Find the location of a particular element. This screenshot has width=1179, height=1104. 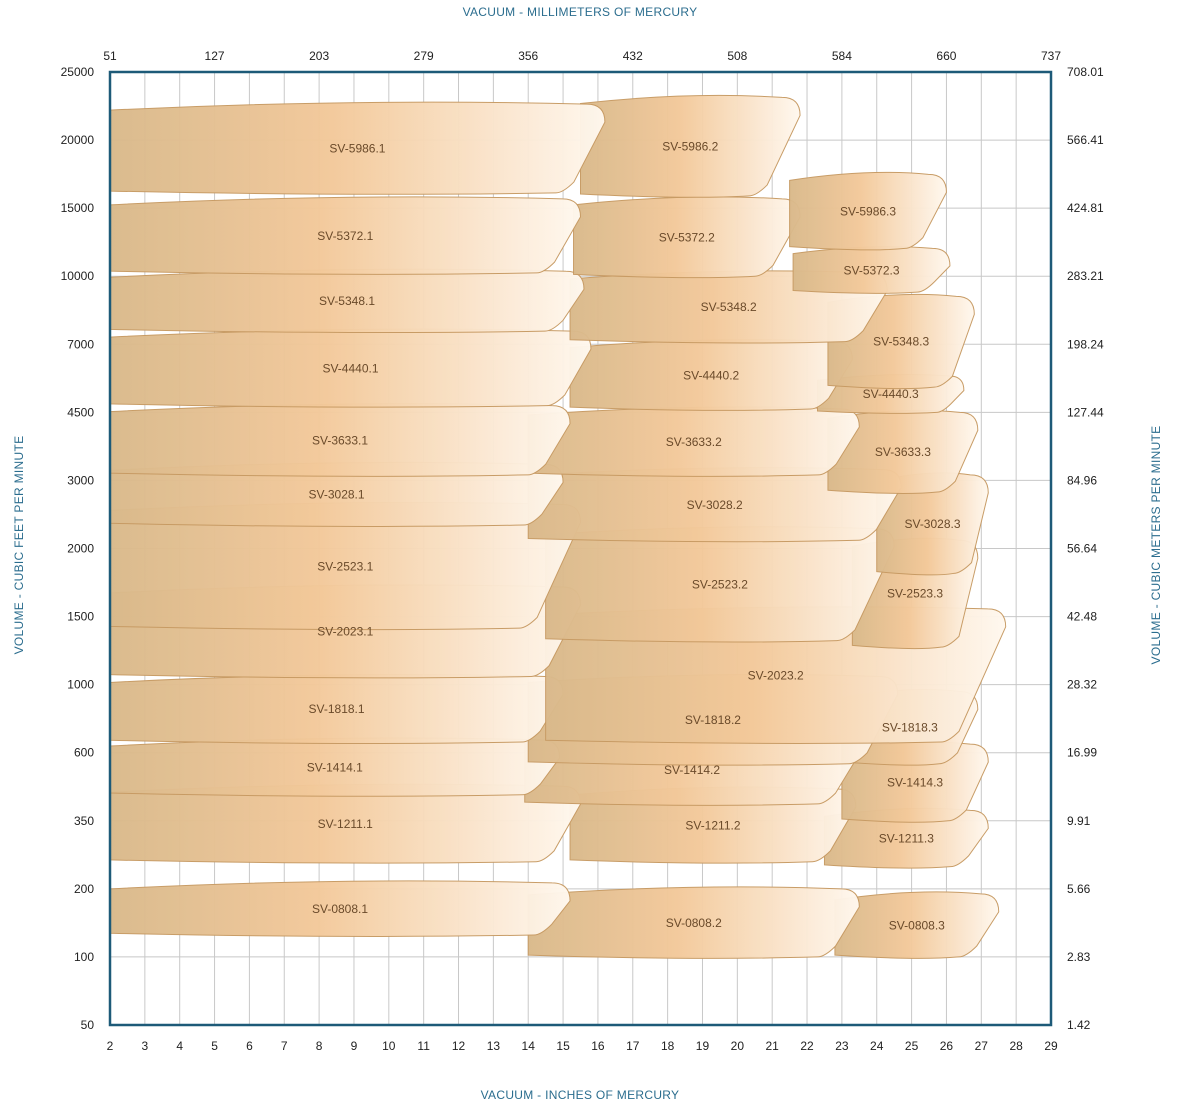

x-tick-label: 18 is located at coordinates (668, 1046).